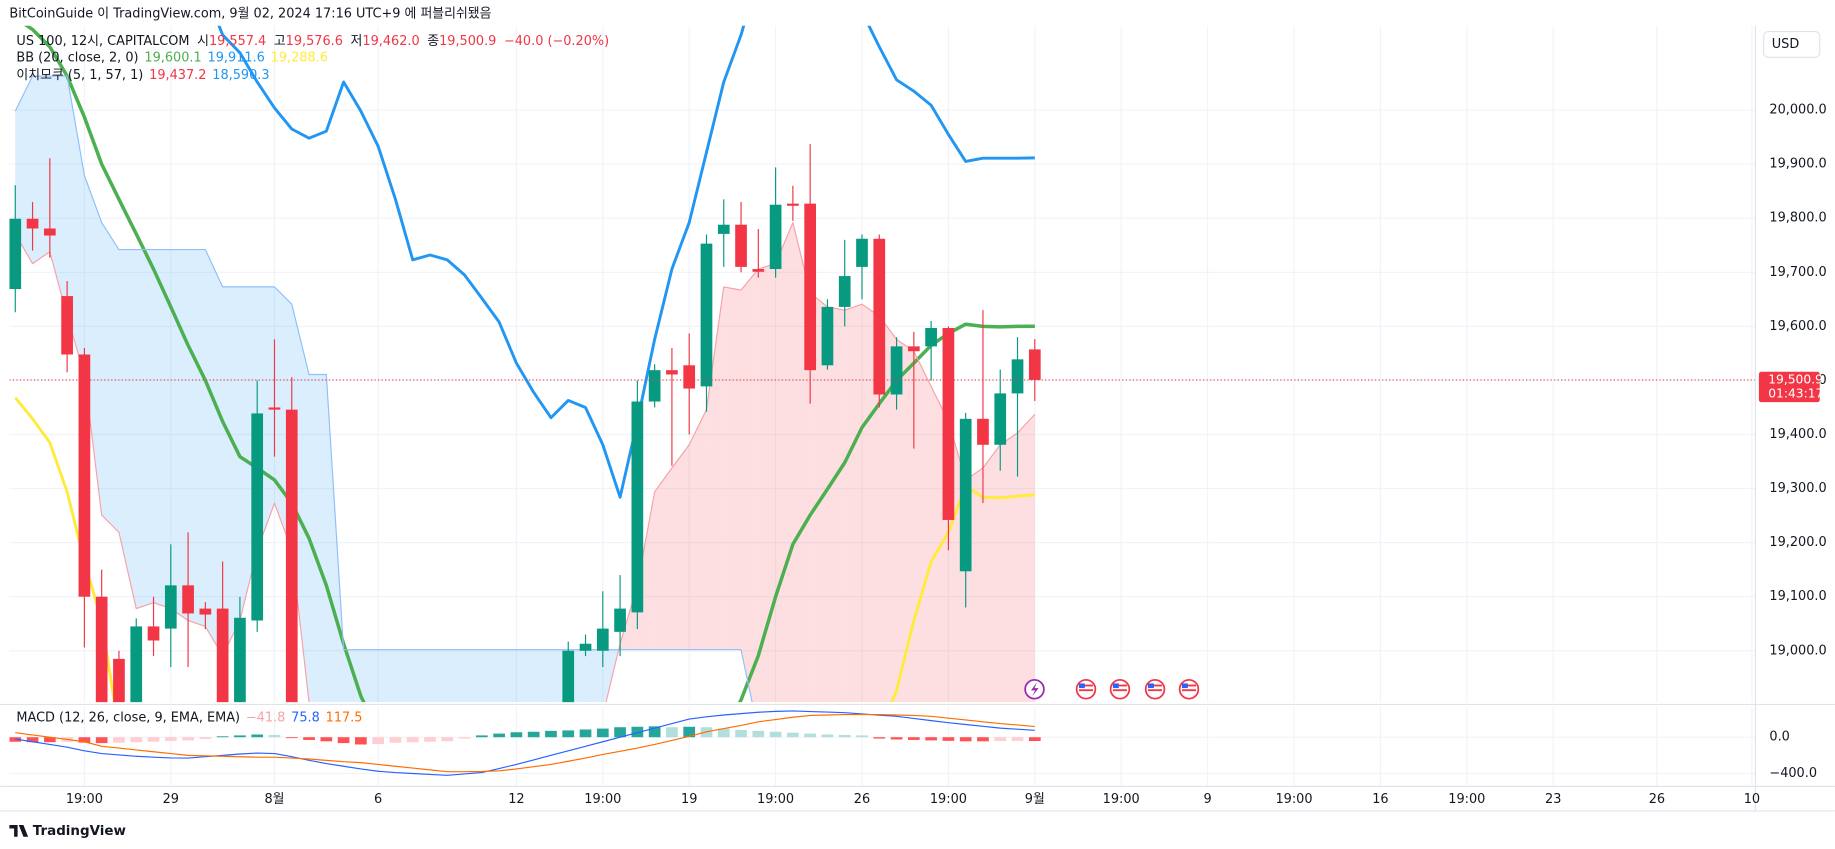  What do you see at coordinates (79, 831) in the screenshot?
I see `brand: TradingView` at bounding box center [79, 831].